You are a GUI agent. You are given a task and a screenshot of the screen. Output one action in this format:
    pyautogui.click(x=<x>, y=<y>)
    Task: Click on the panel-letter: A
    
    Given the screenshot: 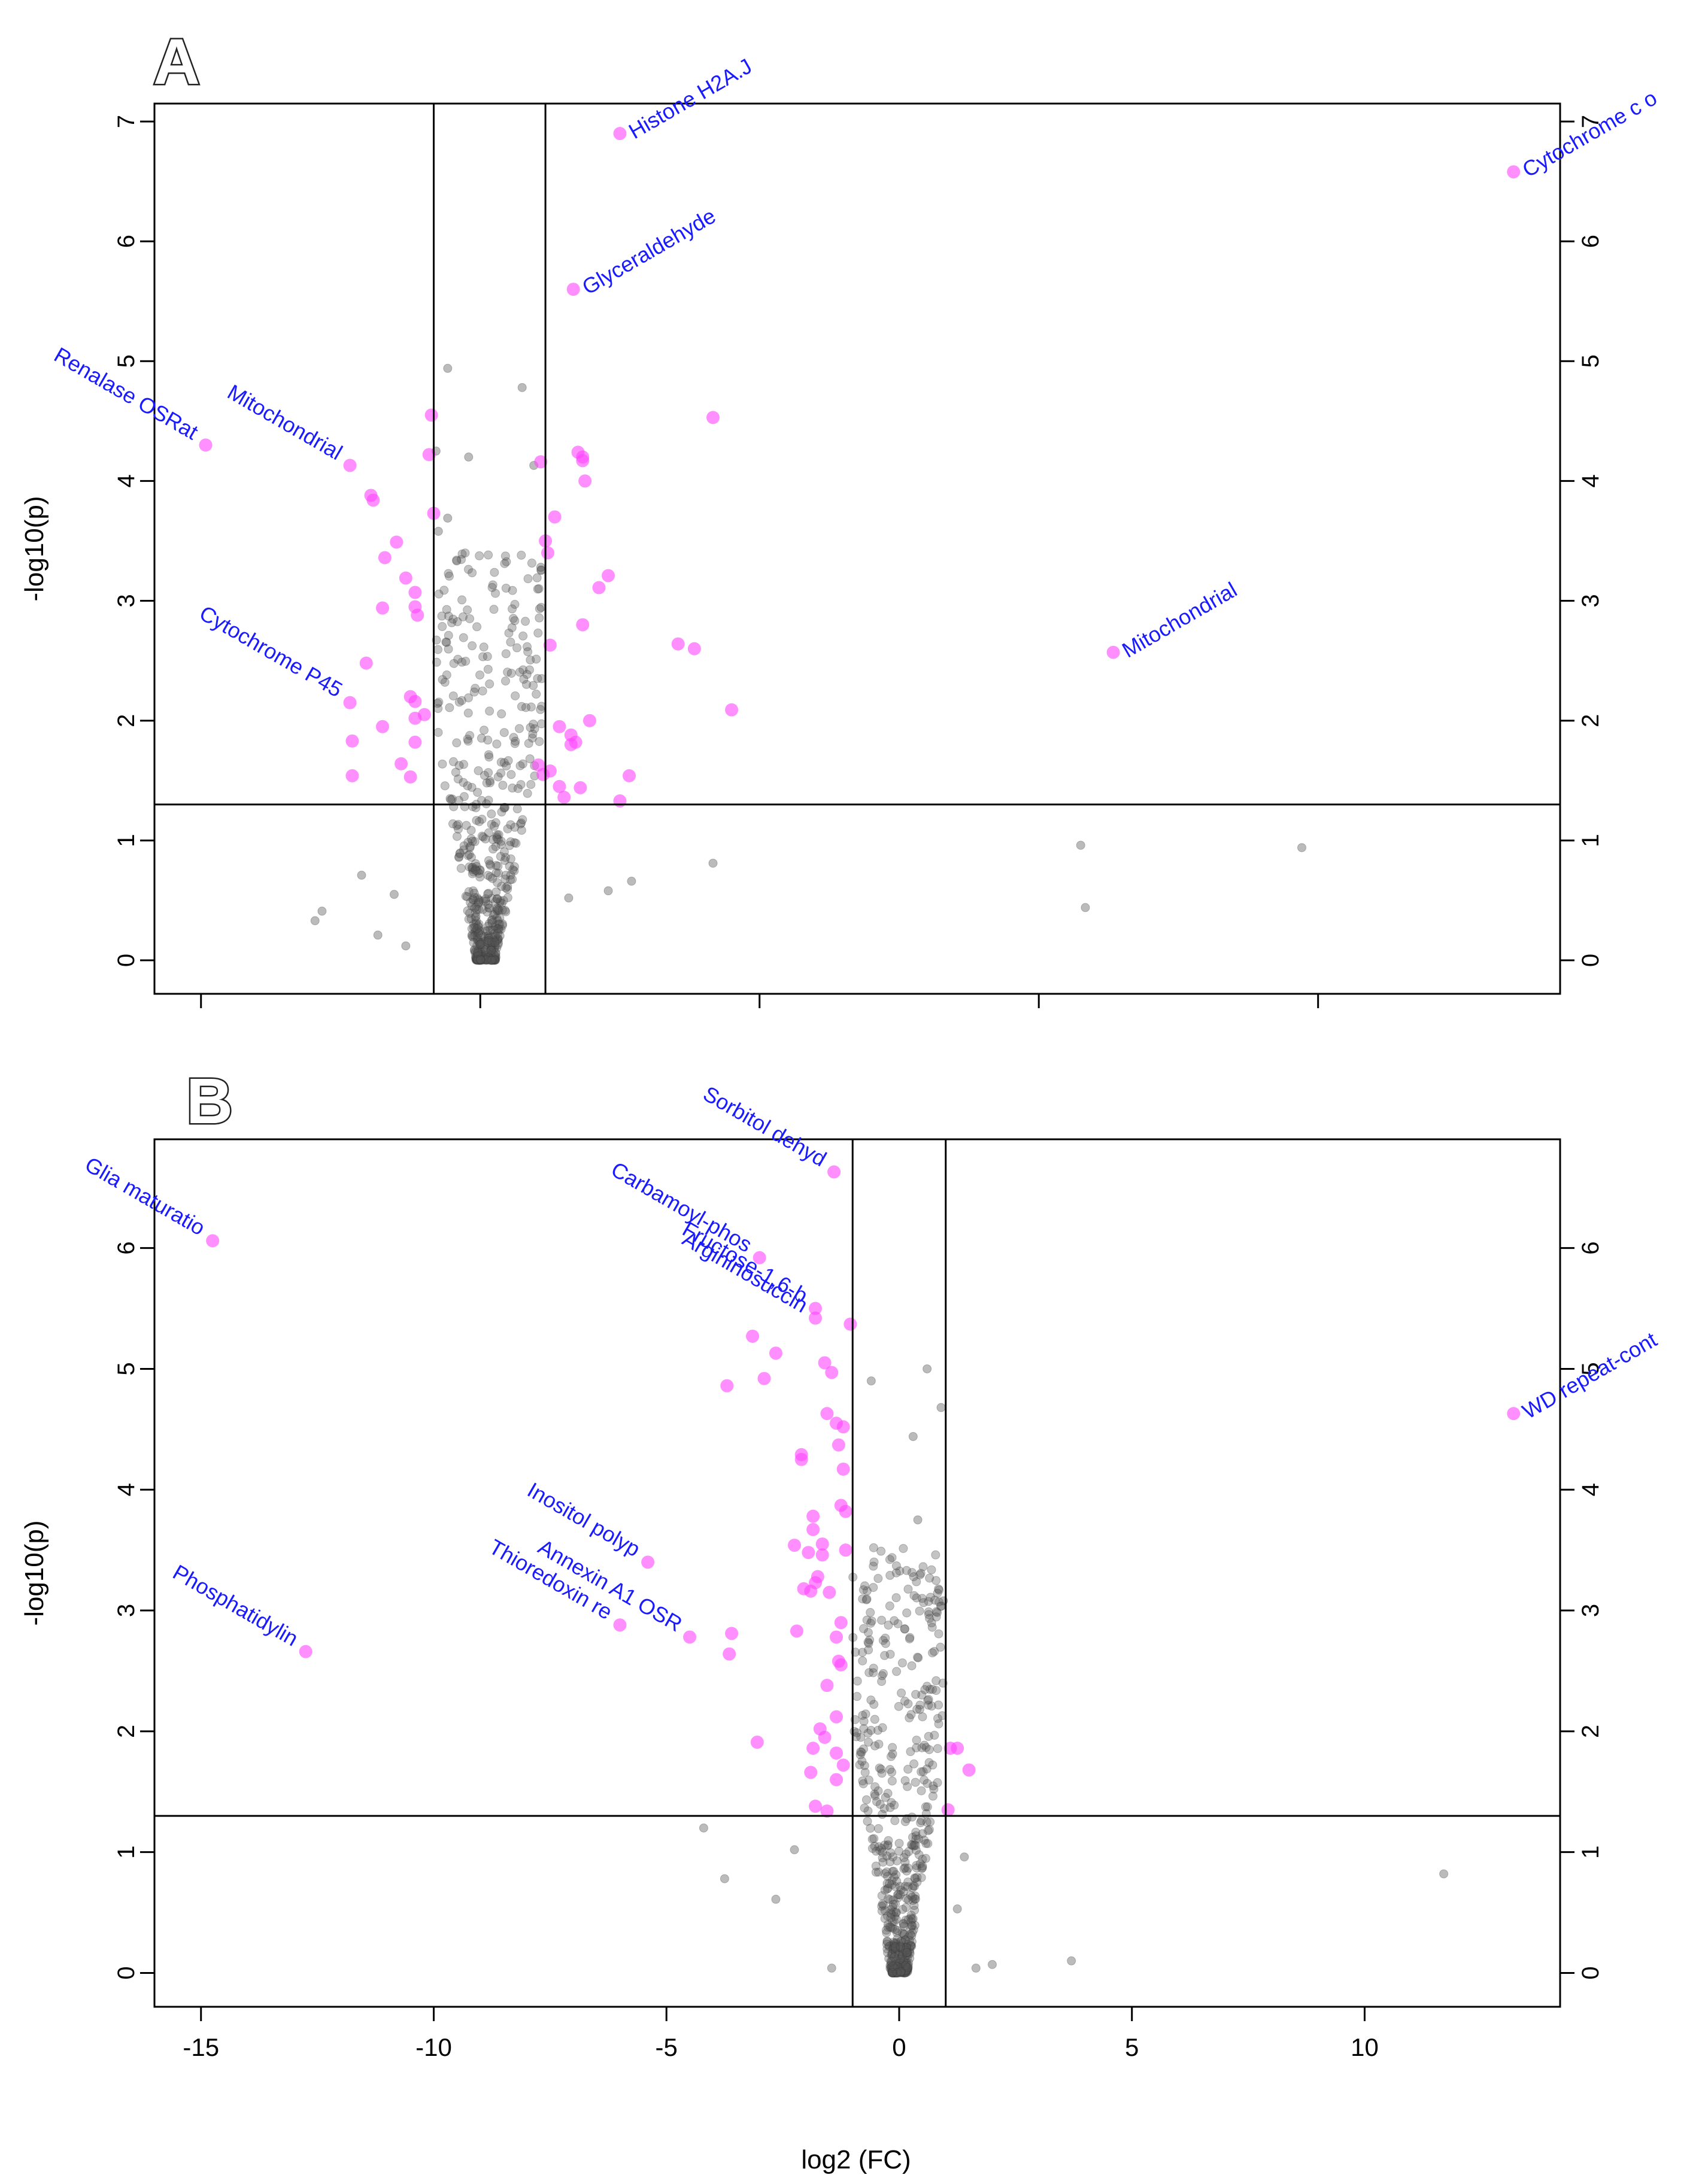 What is the action you would take?
    pyautogui.click(x=176, y=62)
    